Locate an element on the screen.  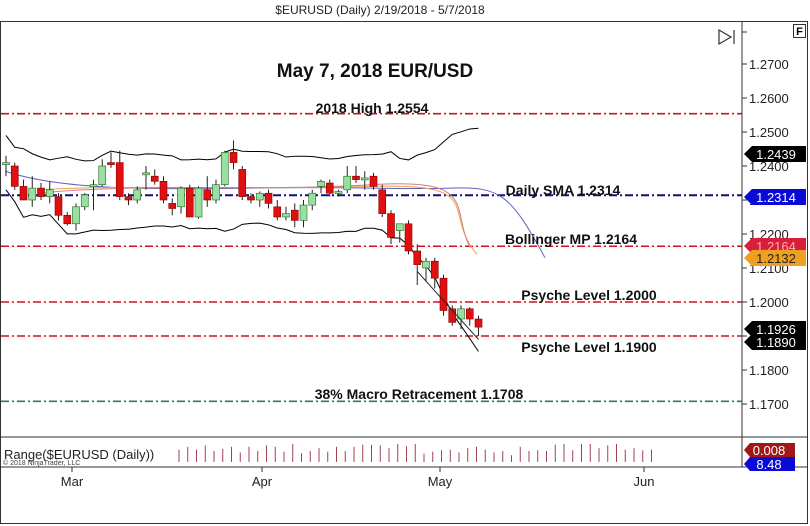
y-tick-label: 1.1700 is located at coordinates (769, 404).